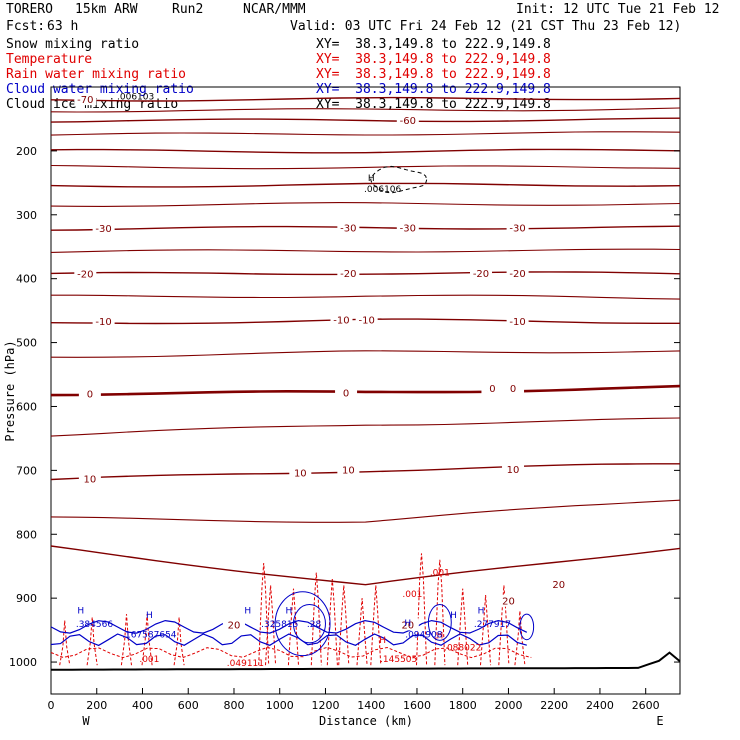  Describe the element at coordinates (188, 705) in the screenshot. I see `x-tick-label: 600` at that location.